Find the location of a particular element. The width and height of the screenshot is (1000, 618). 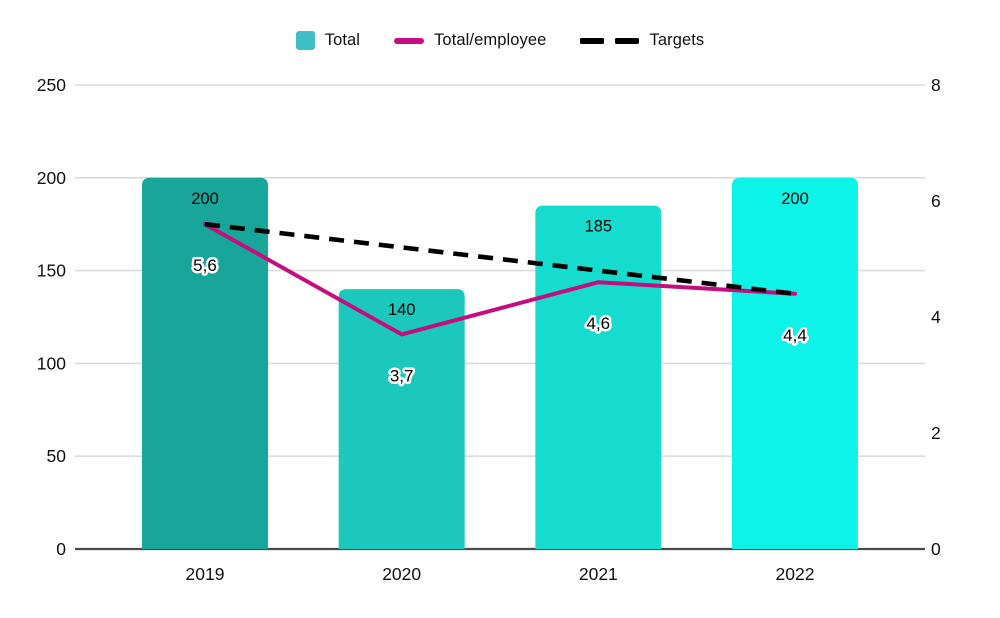

category-label-2020: 2020 is located at coordinates (401, 574).